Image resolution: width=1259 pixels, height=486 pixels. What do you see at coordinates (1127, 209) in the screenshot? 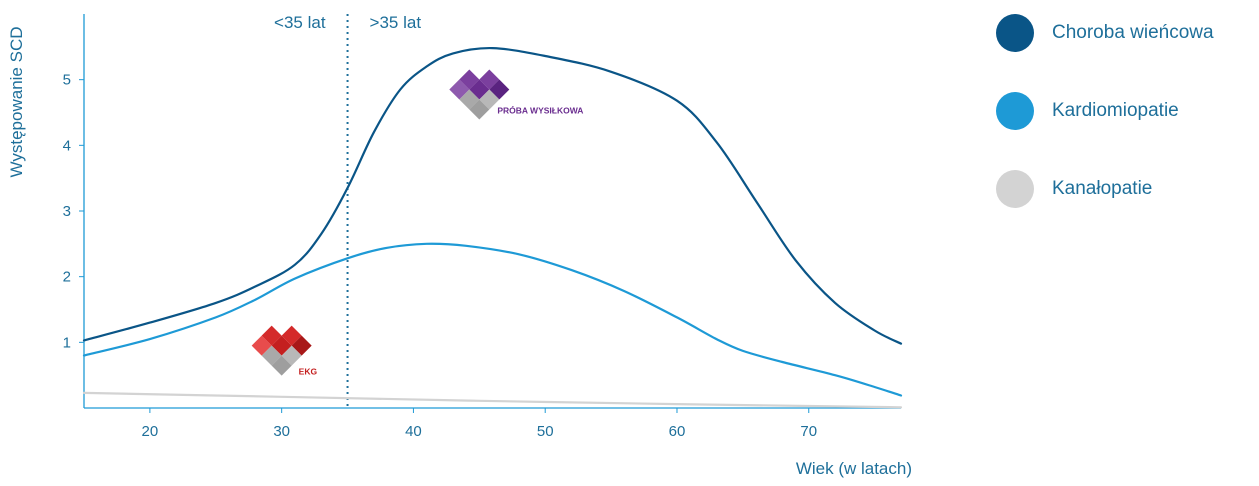
I see `legend-item: Kanałopatie` at bounding box center [1127, 209].